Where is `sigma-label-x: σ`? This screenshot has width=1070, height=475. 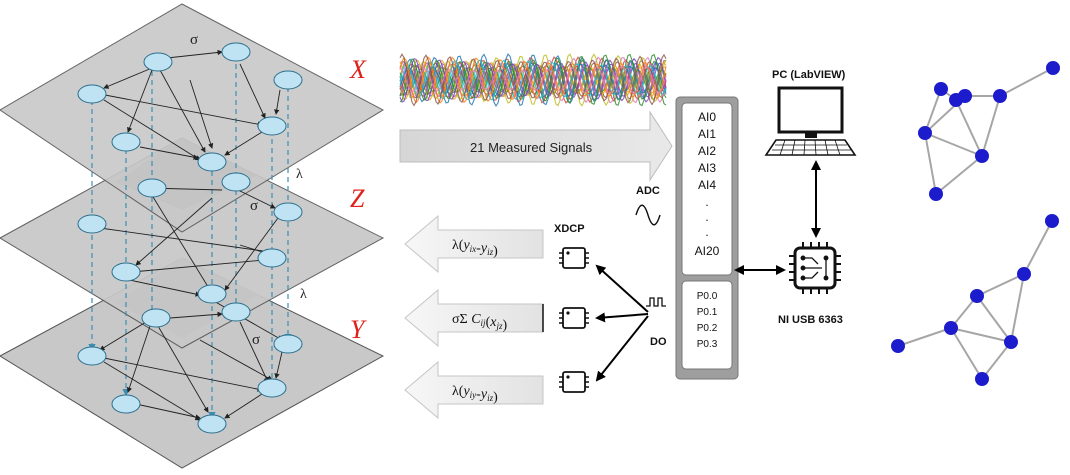
sigma-label-x: σ is located at coordinates (194, 40).